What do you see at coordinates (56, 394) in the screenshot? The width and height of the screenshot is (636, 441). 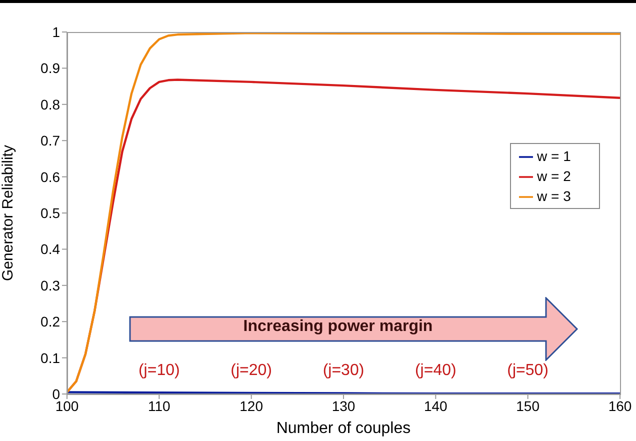 I see `y-tick-label: 0` at bounding box center [56, 394].